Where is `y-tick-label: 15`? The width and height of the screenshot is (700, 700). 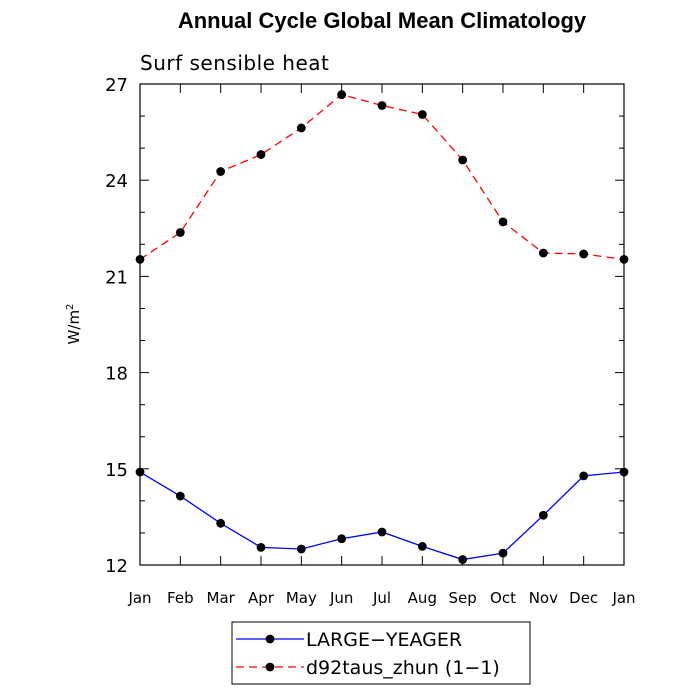
y-tick-label: 15 is located at coordinates (116, 470).